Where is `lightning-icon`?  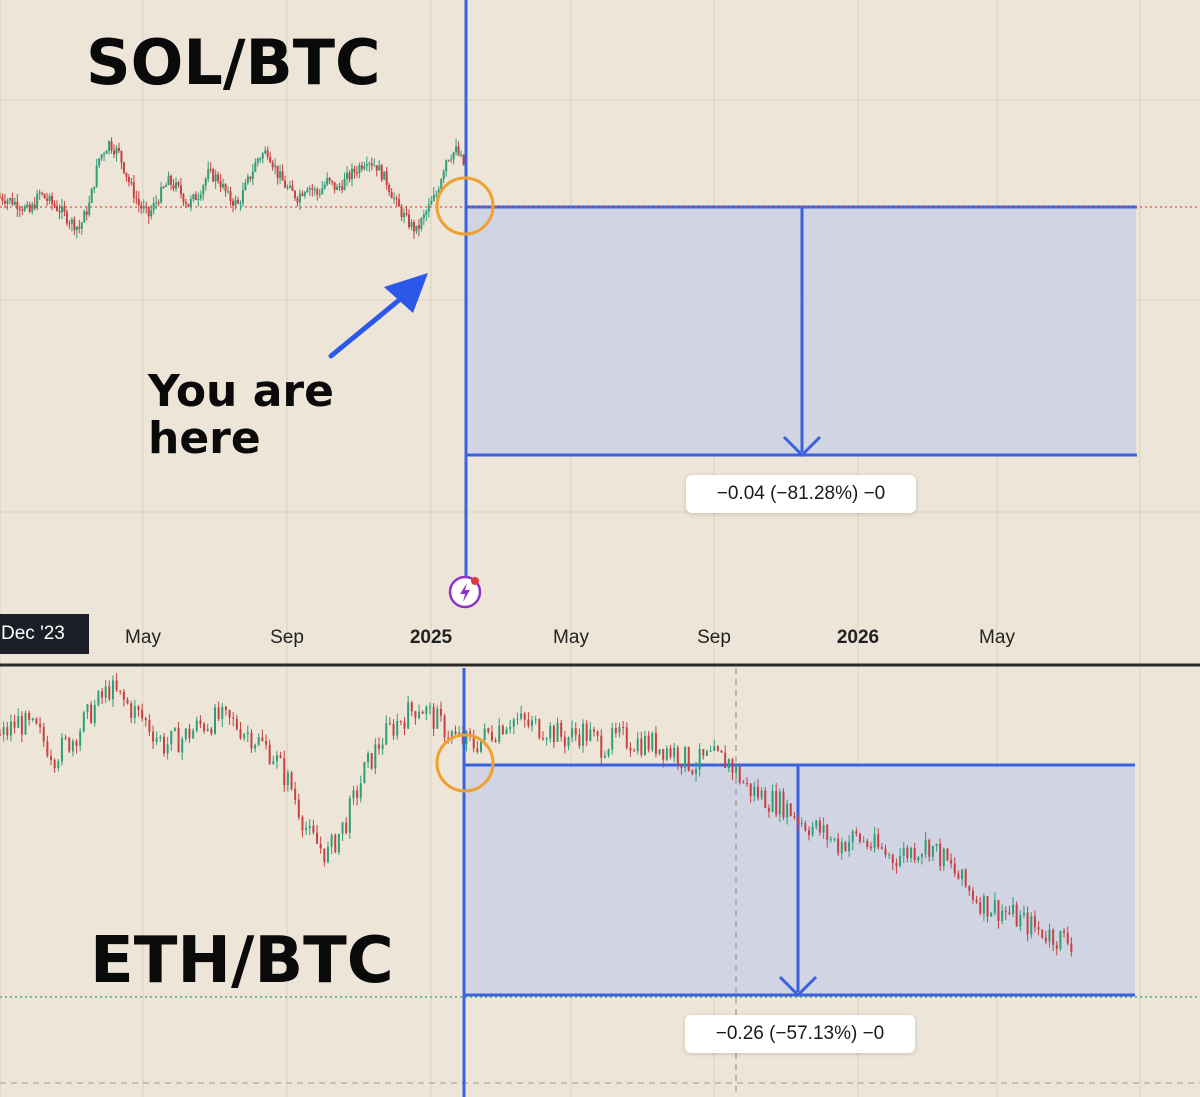
lightning-icon is located at coordinates (465, 592).